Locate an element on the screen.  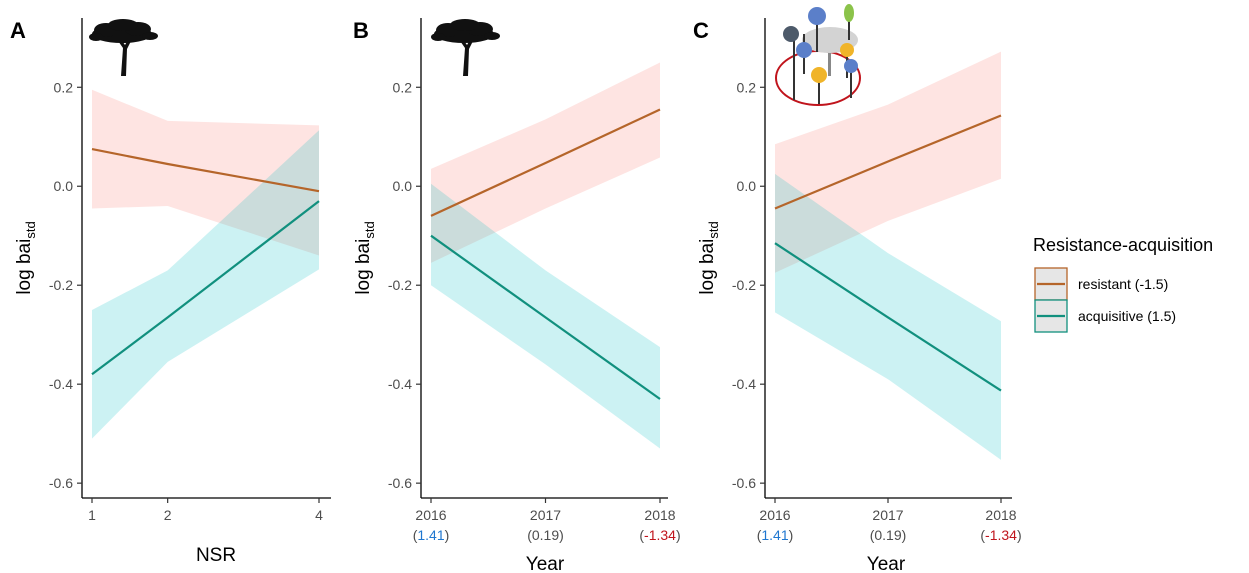
x-axis-title: NSR is located at coordinates (216, 555).